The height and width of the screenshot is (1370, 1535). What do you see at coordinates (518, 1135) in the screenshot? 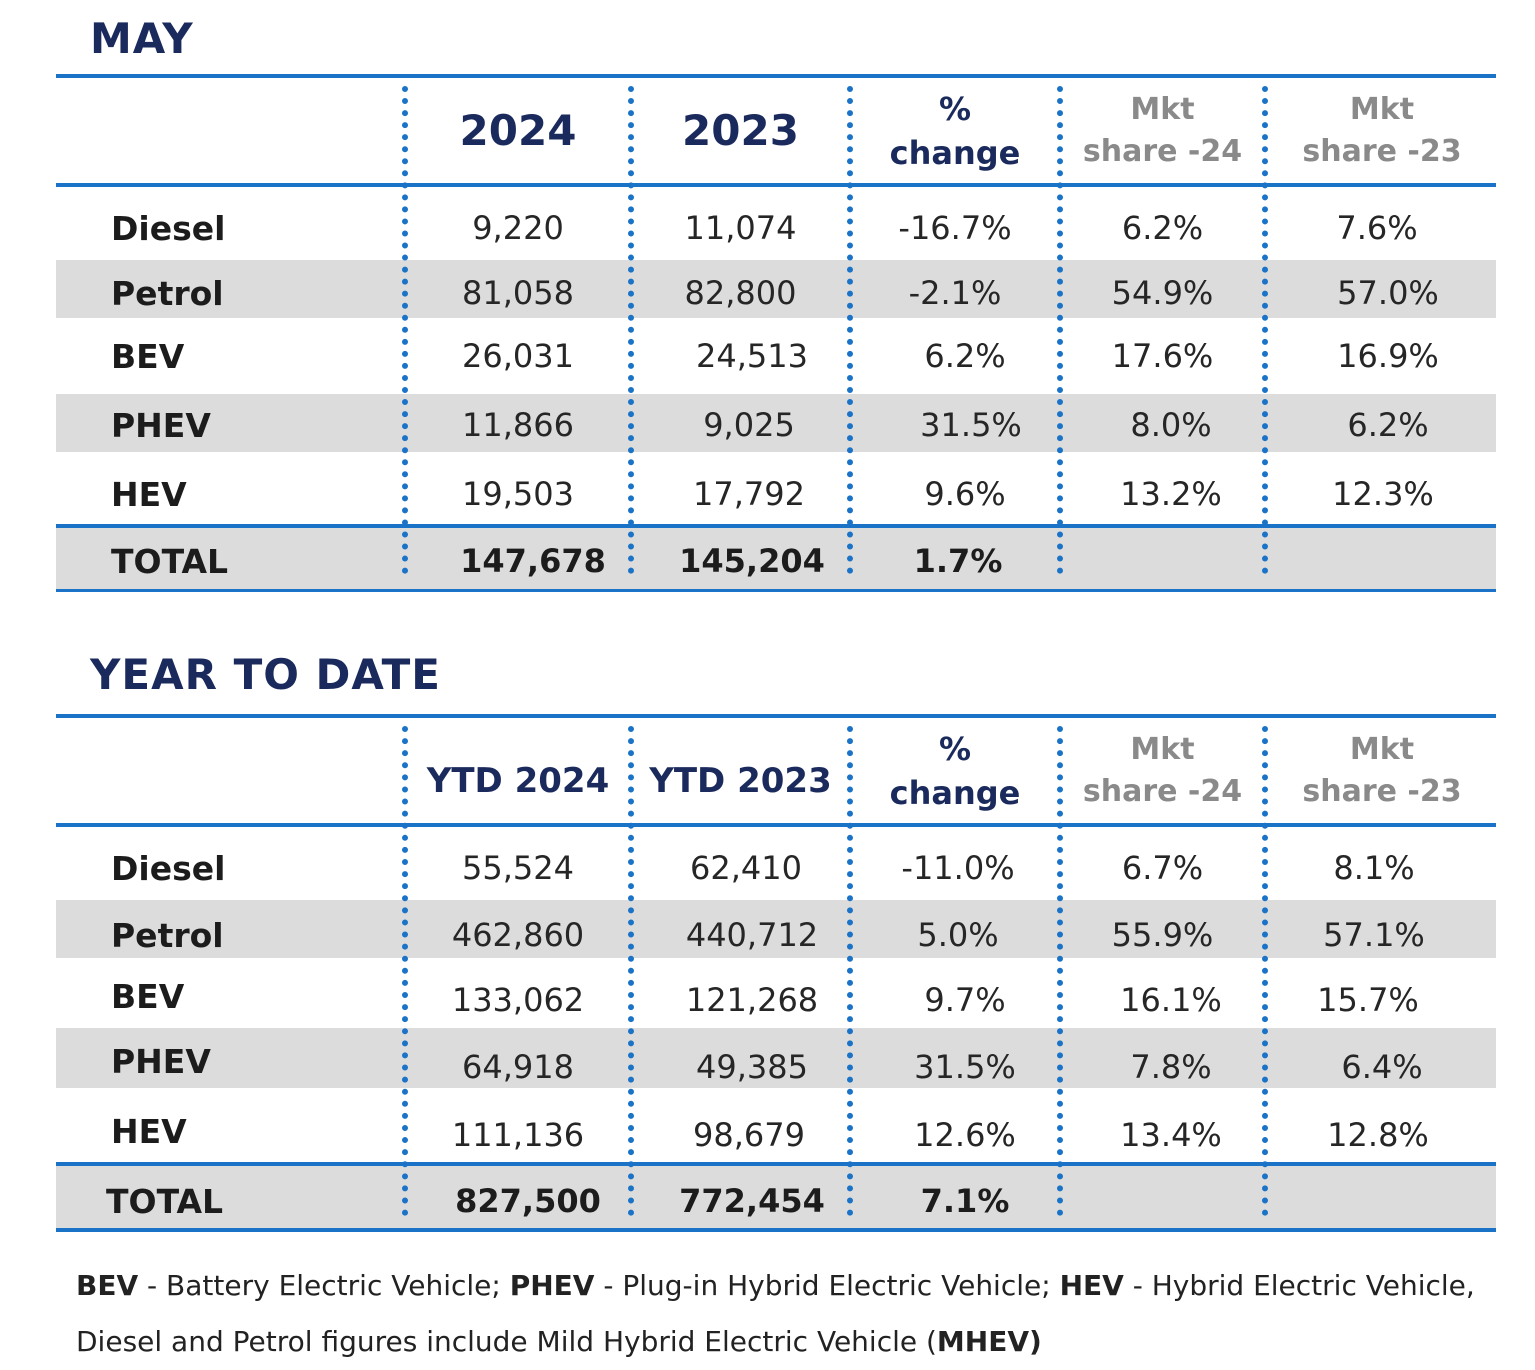
I see `cell-2024: 111,136` at bounding box center [518, 1135].